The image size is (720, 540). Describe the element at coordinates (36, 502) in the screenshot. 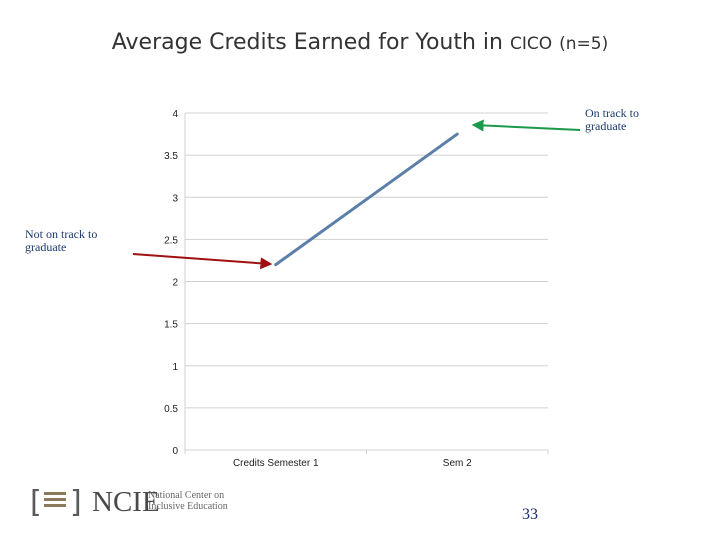

I see `logo-bracket-left: [` at that location.